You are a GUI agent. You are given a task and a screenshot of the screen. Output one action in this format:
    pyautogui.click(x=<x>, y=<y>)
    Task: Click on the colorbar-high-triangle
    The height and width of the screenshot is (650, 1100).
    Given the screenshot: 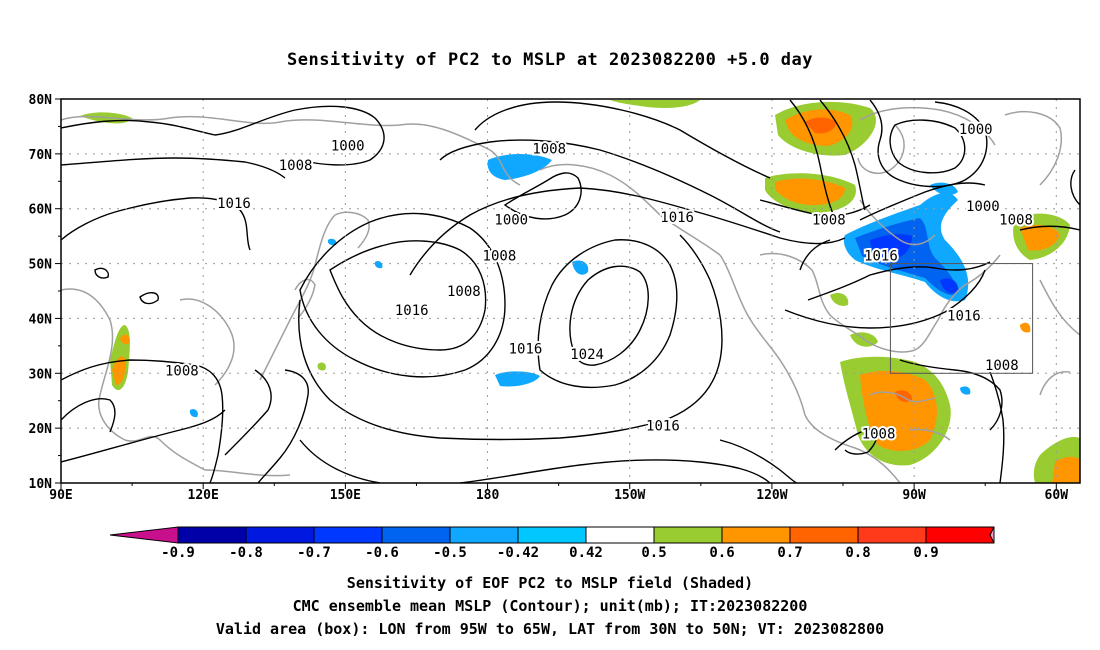 What is the action you would take?
    pyautogui.click(x=992, y=535)
    